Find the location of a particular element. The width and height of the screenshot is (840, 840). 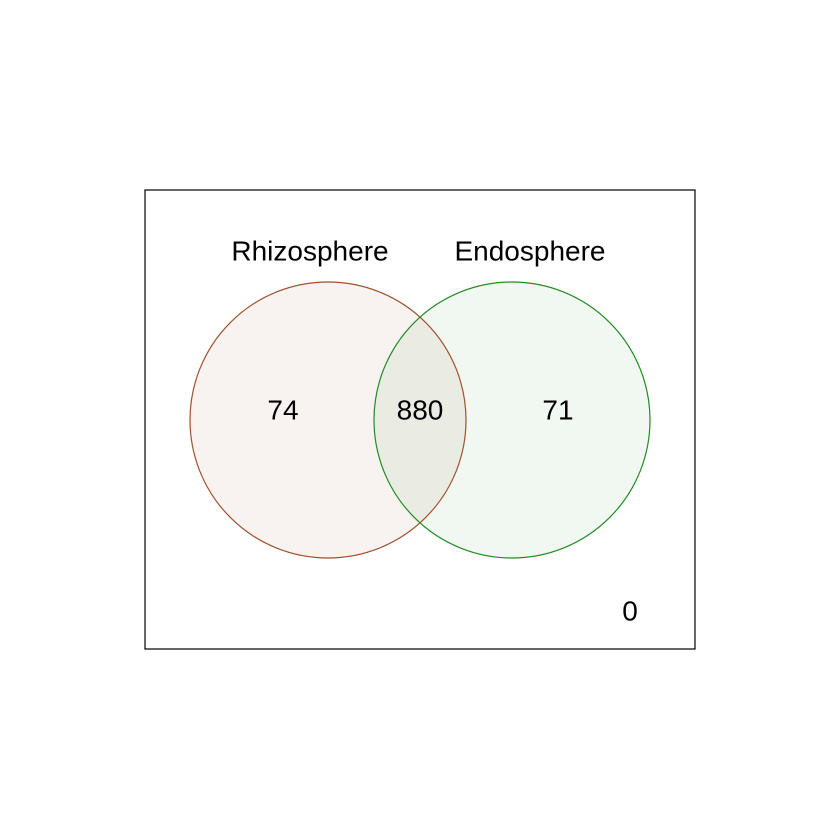

endosphere-circle-outline is located at coordinates (512, 420).